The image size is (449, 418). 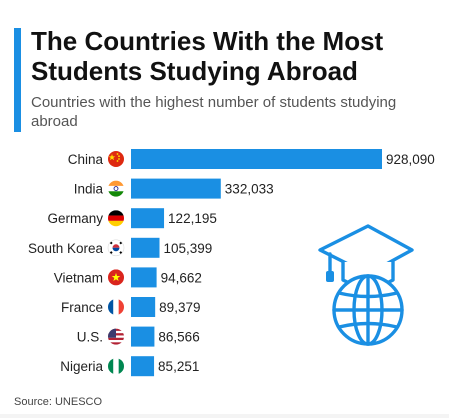 I want to click on bar-nigeria, so click(x=143, y=366).